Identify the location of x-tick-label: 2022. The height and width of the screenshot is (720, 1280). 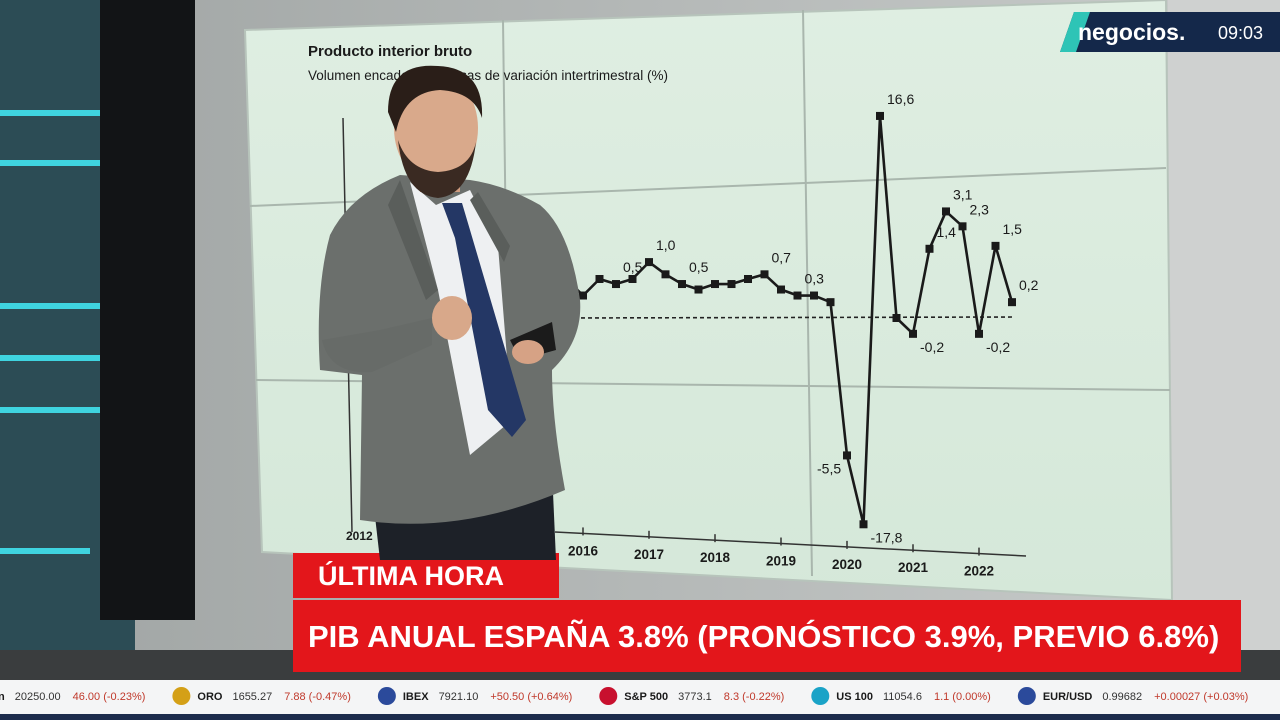
(979, 571).